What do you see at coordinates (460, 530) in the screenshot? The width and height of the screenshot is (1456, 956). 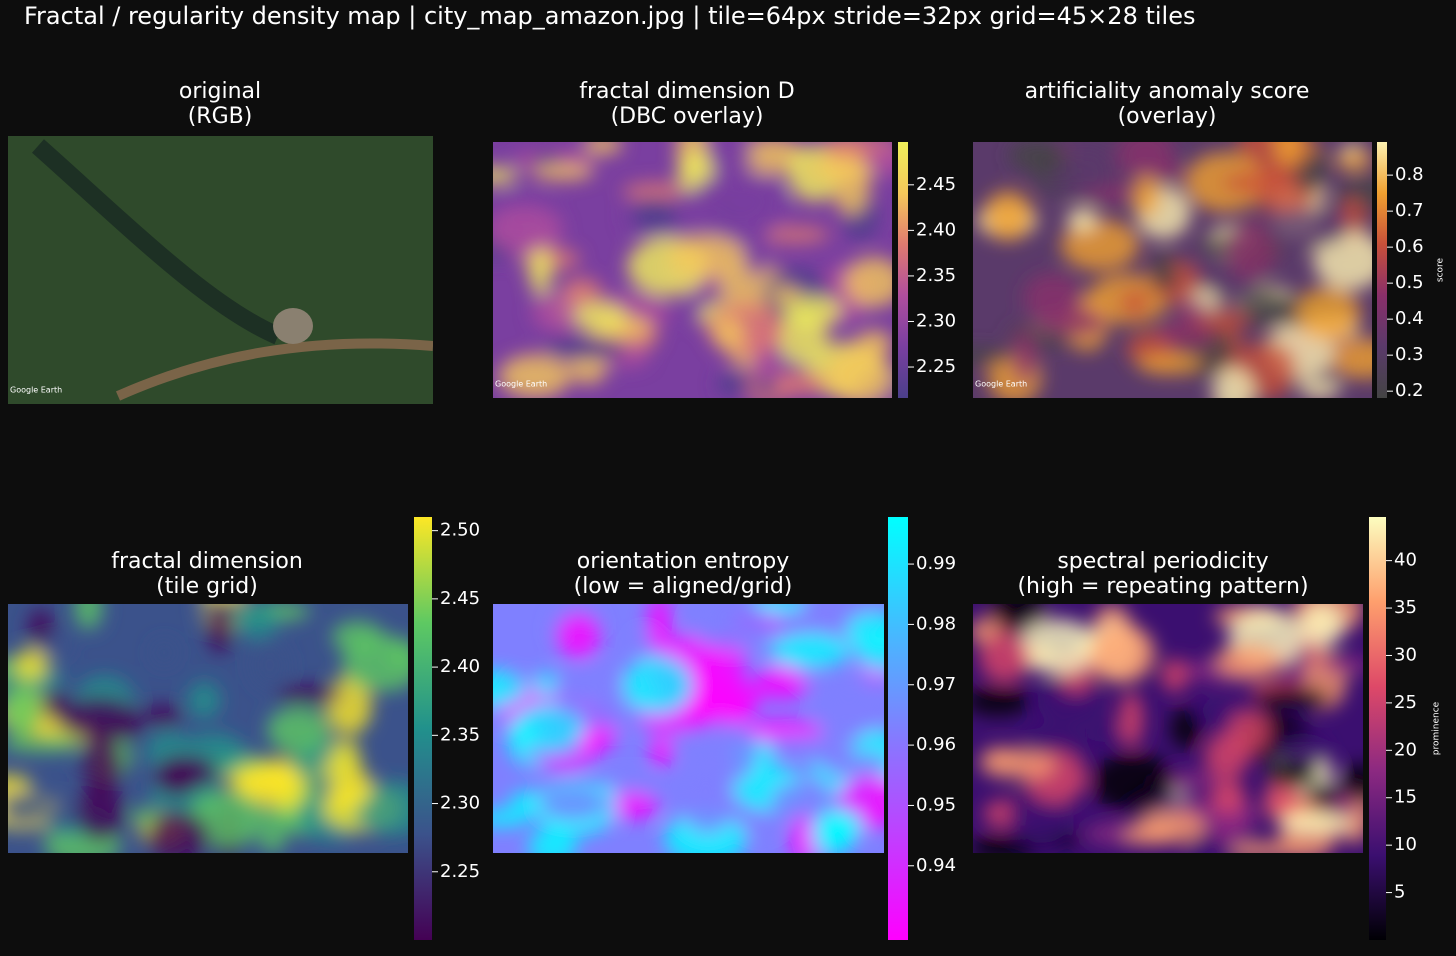 I see `colorbar-tick-label: 2.50` at bounding box center [460, 530].